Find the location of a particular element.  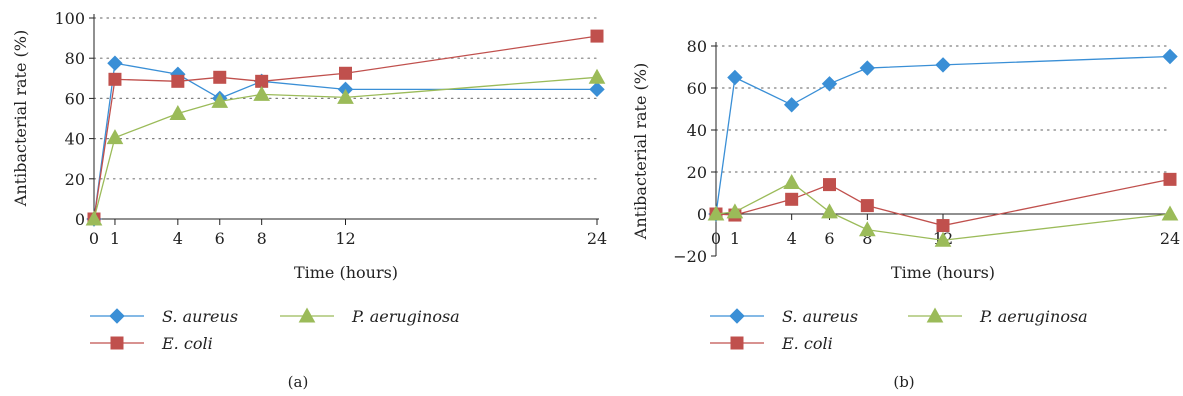

y-tick-label: −20 is located at coordinates (690, 256).